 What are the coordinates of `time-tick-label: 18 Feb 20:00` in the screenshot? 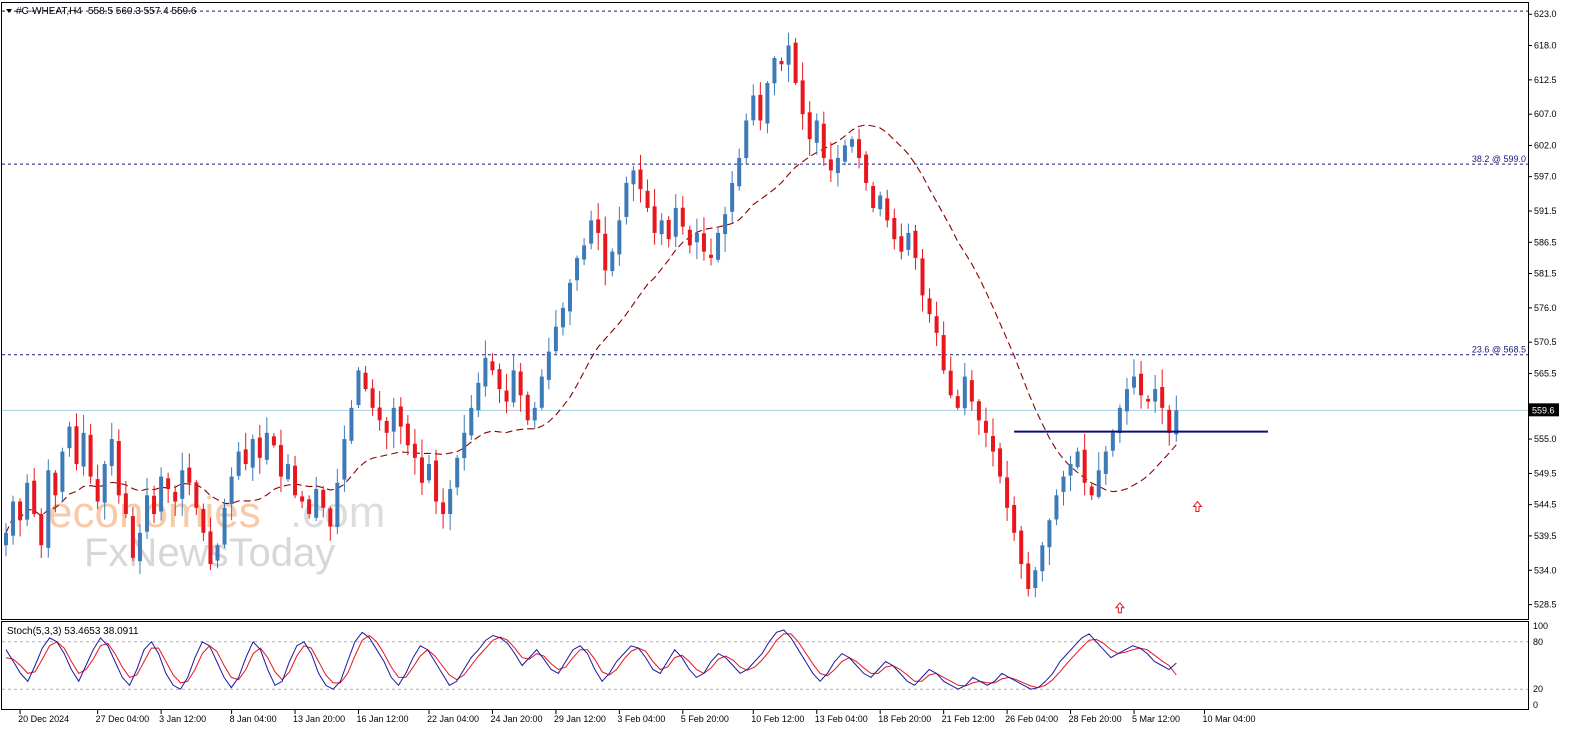 It's located at (904, 719).